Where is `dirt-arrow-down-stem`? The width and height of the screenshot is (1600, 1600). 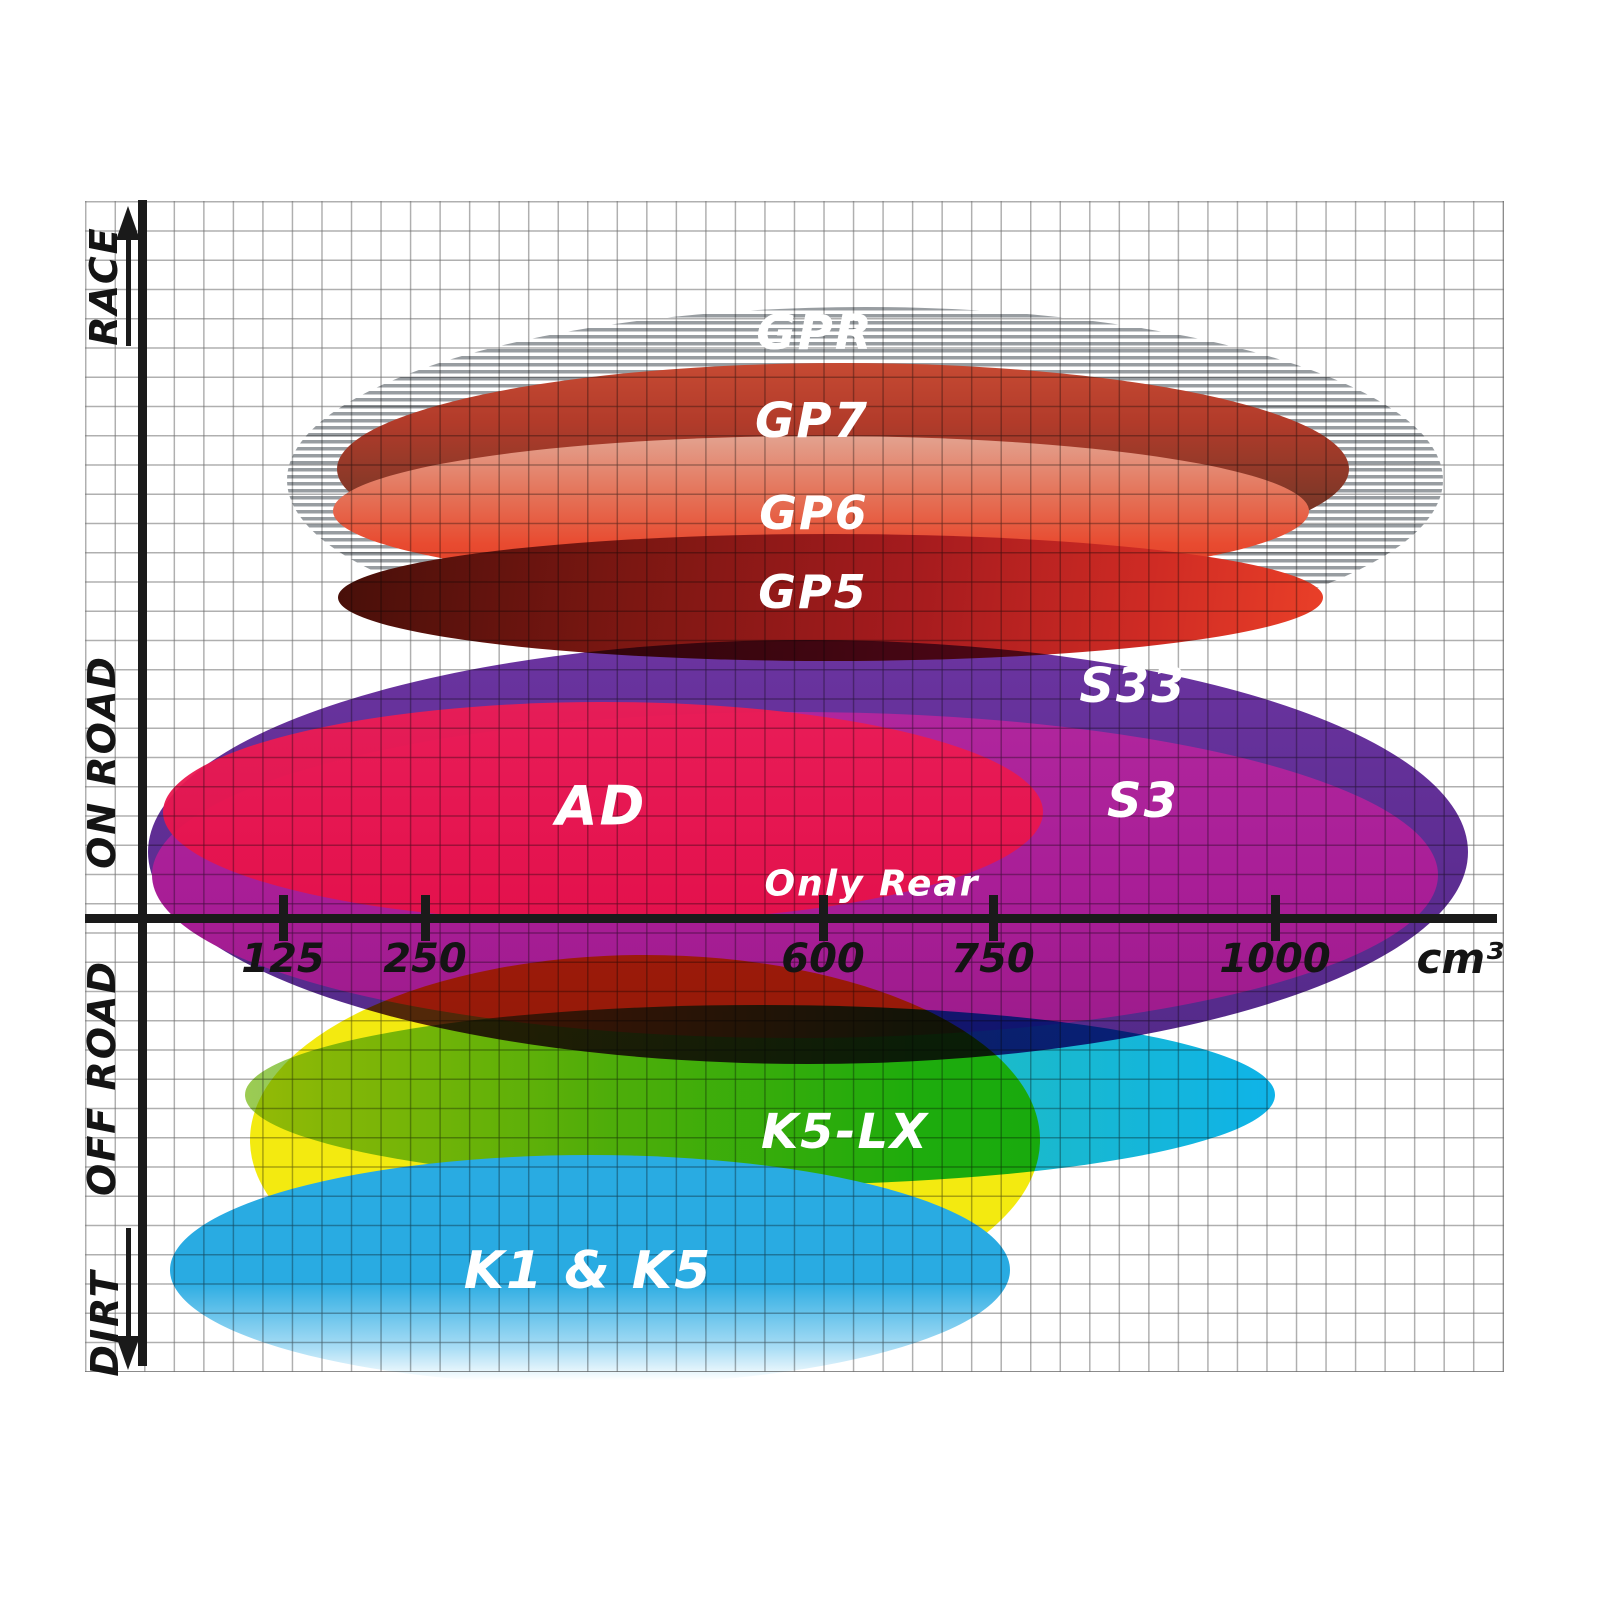
dirt-arrow-down-stem is located at coordinates (128, 1283).